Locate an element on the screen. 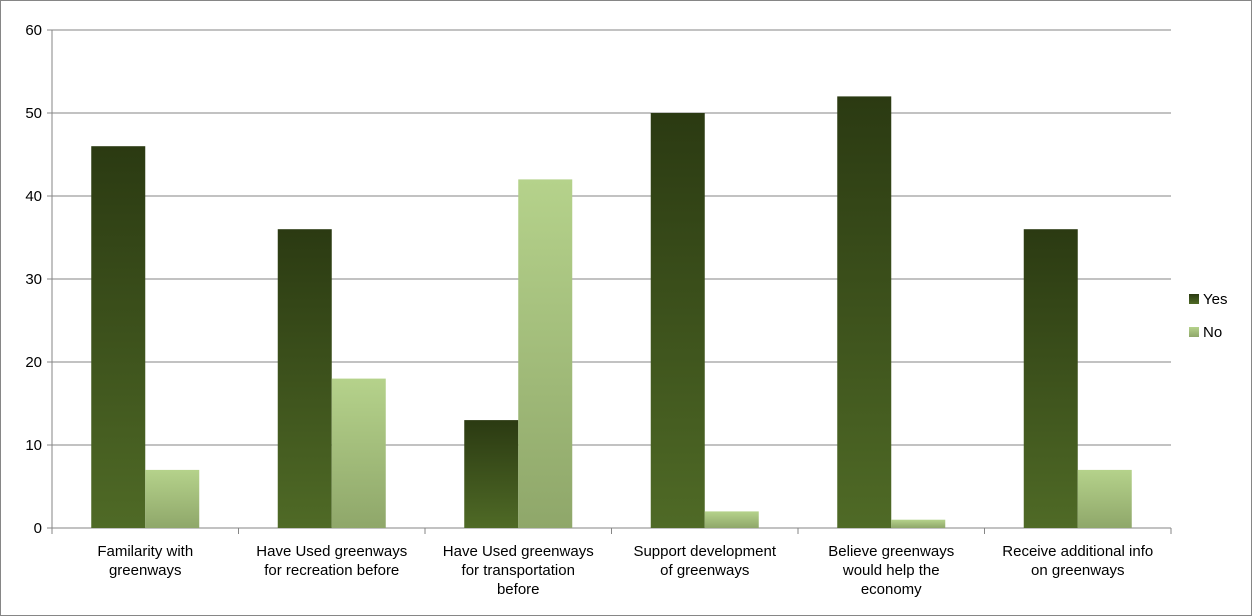 Image resolution: width=1252 pixels, height=616 pixels. y-tick-label: 60 is located at coordinates (33, 30).